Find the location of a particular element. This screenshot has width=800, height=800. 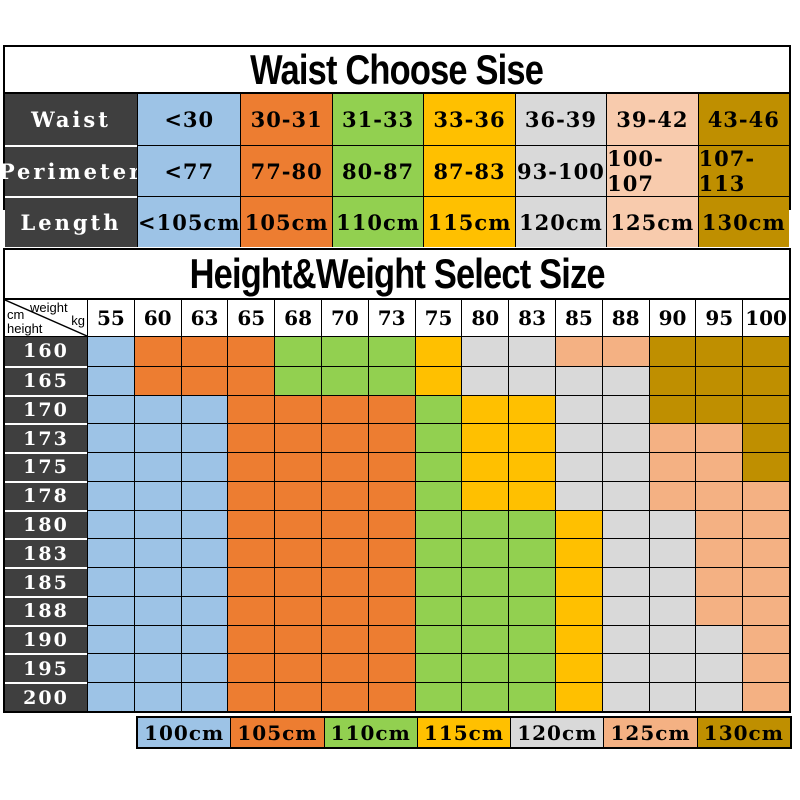

height-row-header: 165 is located at coordinates (46, 380).